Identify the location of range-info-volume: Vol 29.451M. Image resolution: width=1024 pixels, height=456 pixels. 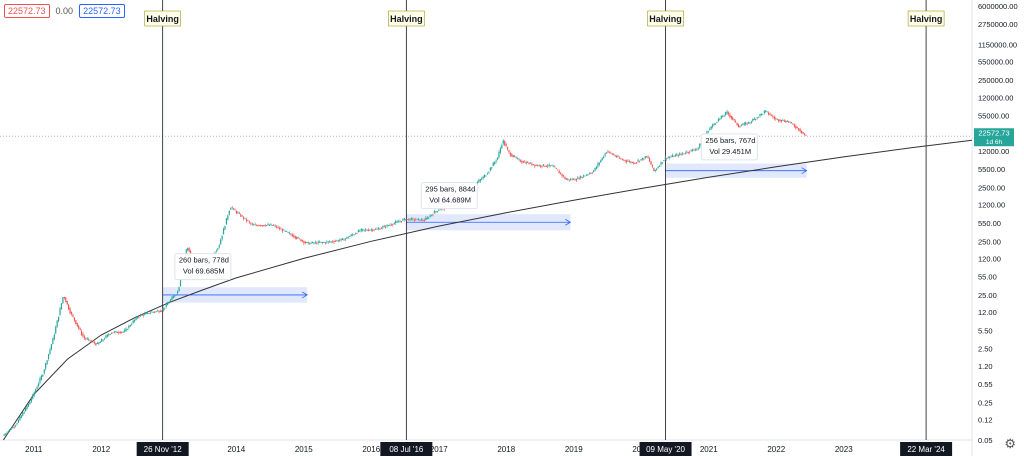
(730, 151).